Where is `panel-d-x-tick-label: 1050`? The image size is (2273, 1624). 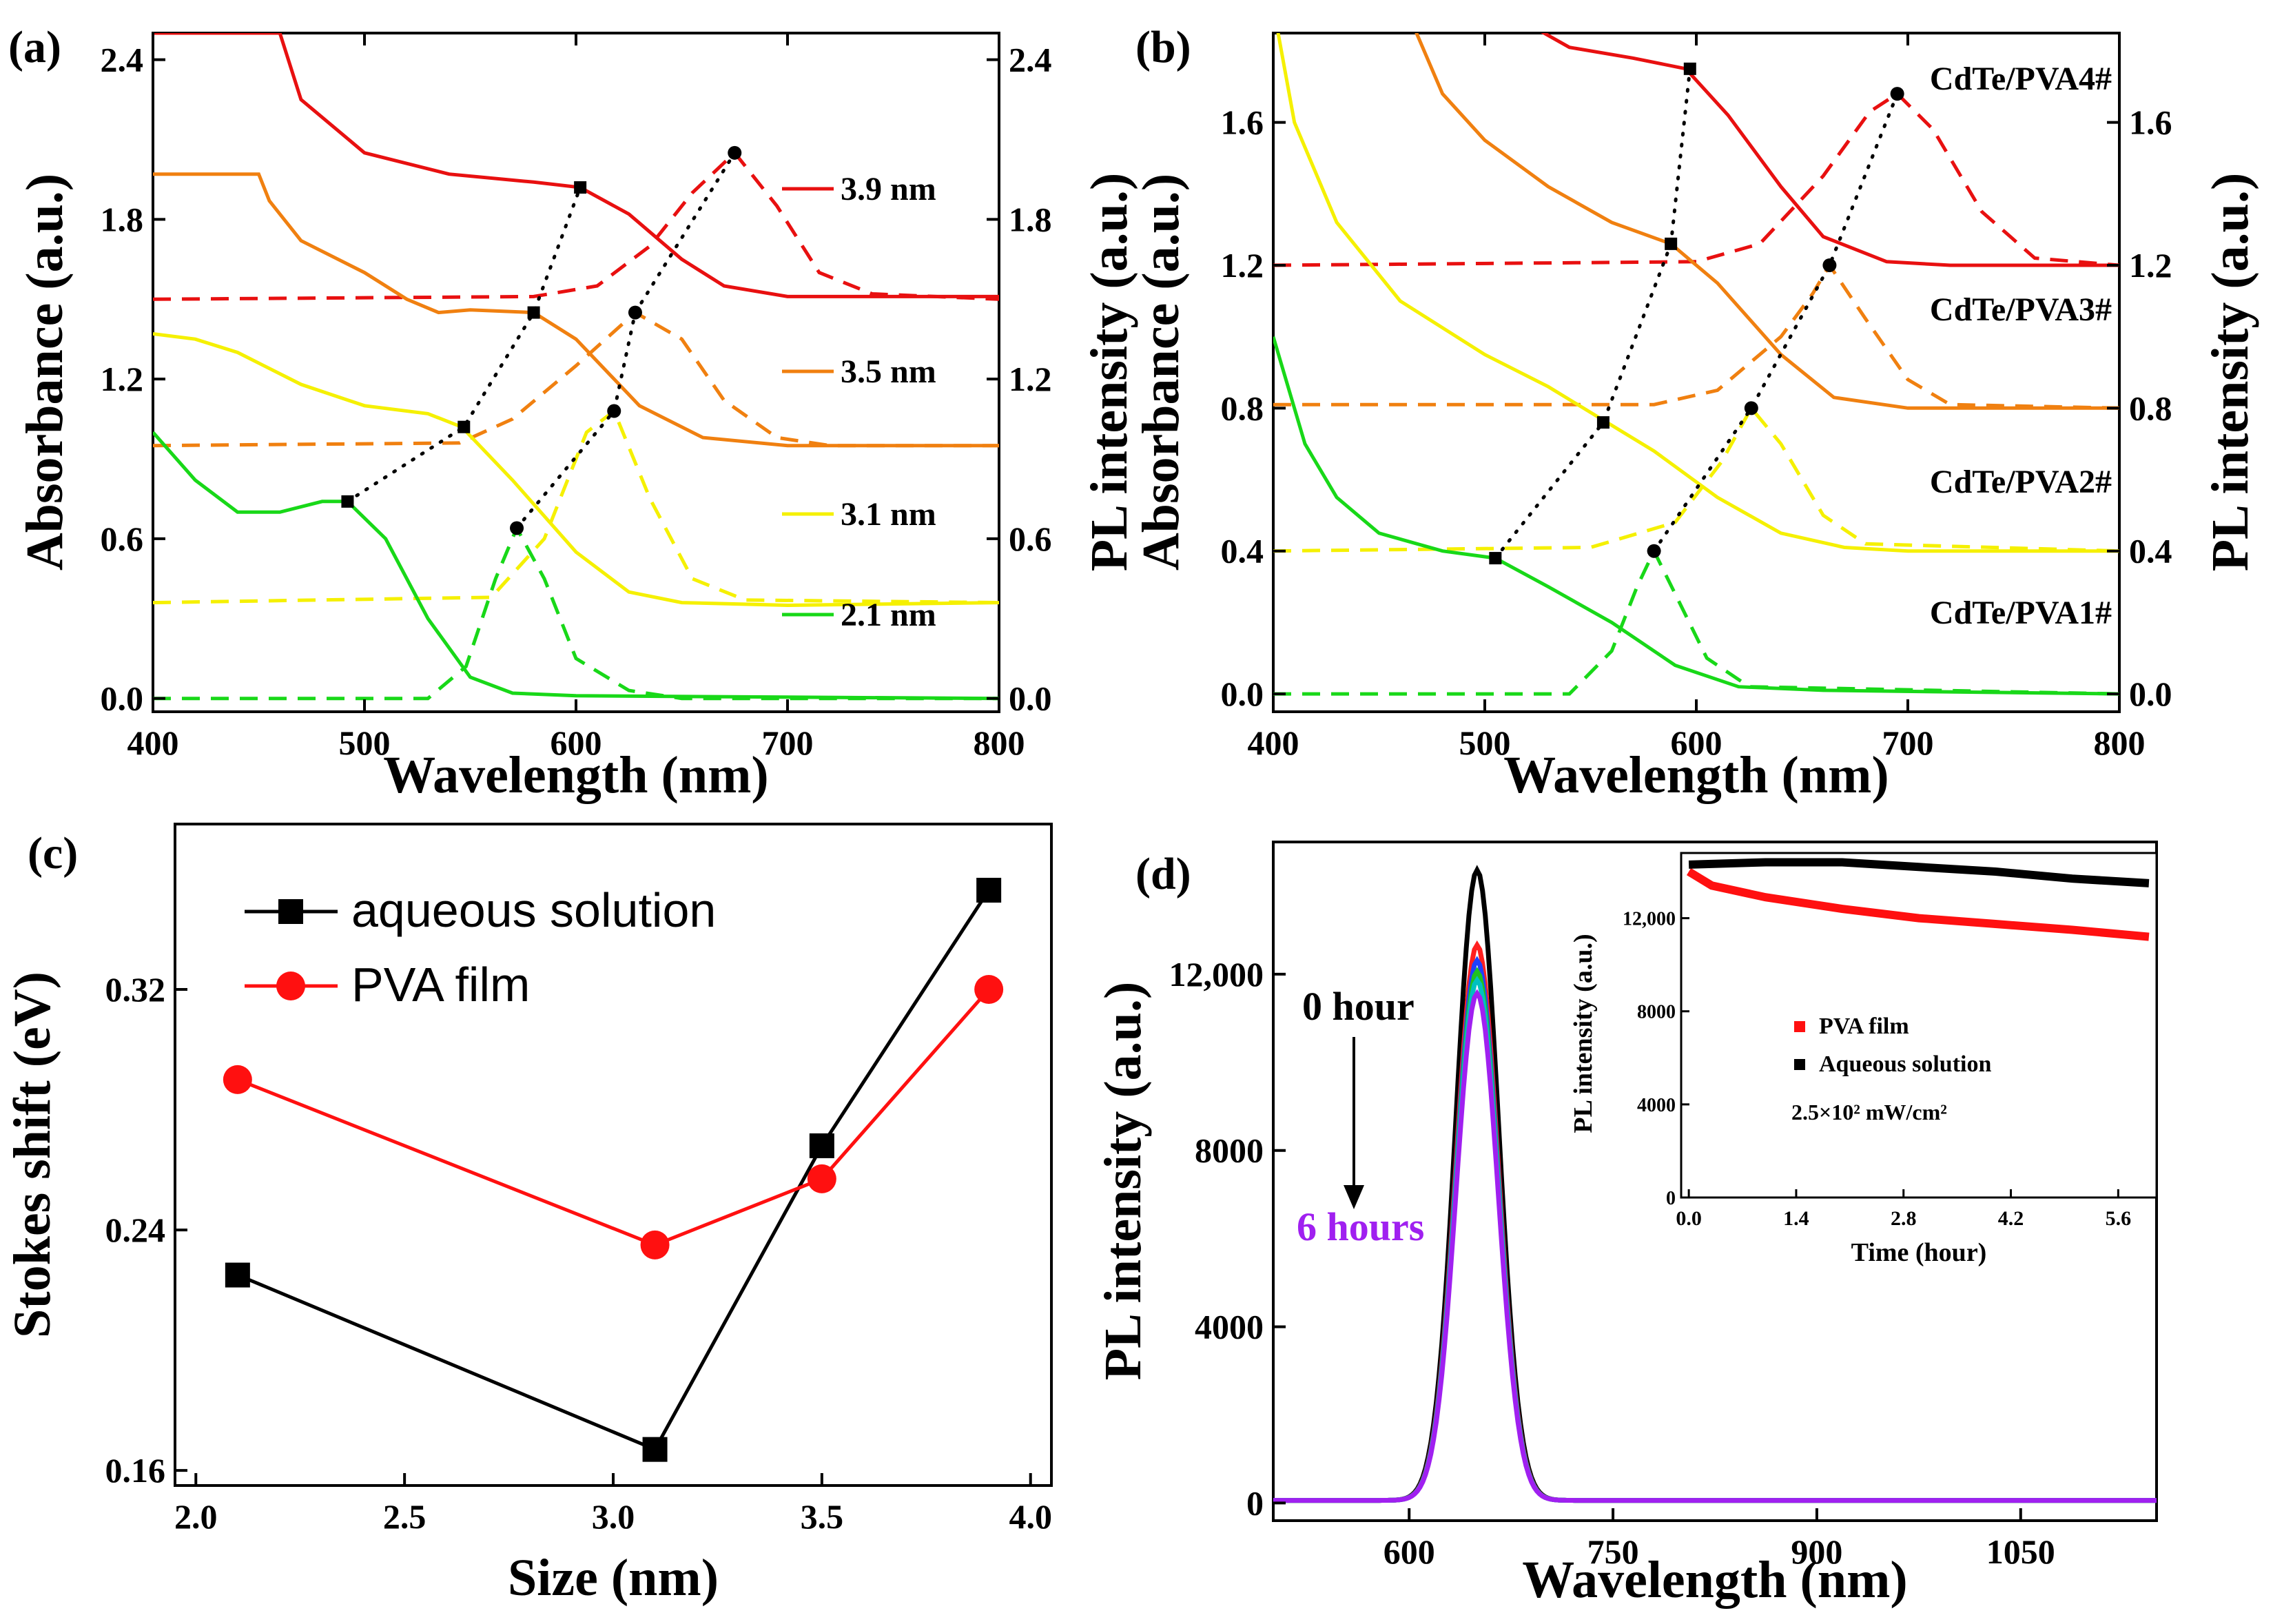
panel-d-x-tick-label: 1050 is located at coordinates (2020, 1551).